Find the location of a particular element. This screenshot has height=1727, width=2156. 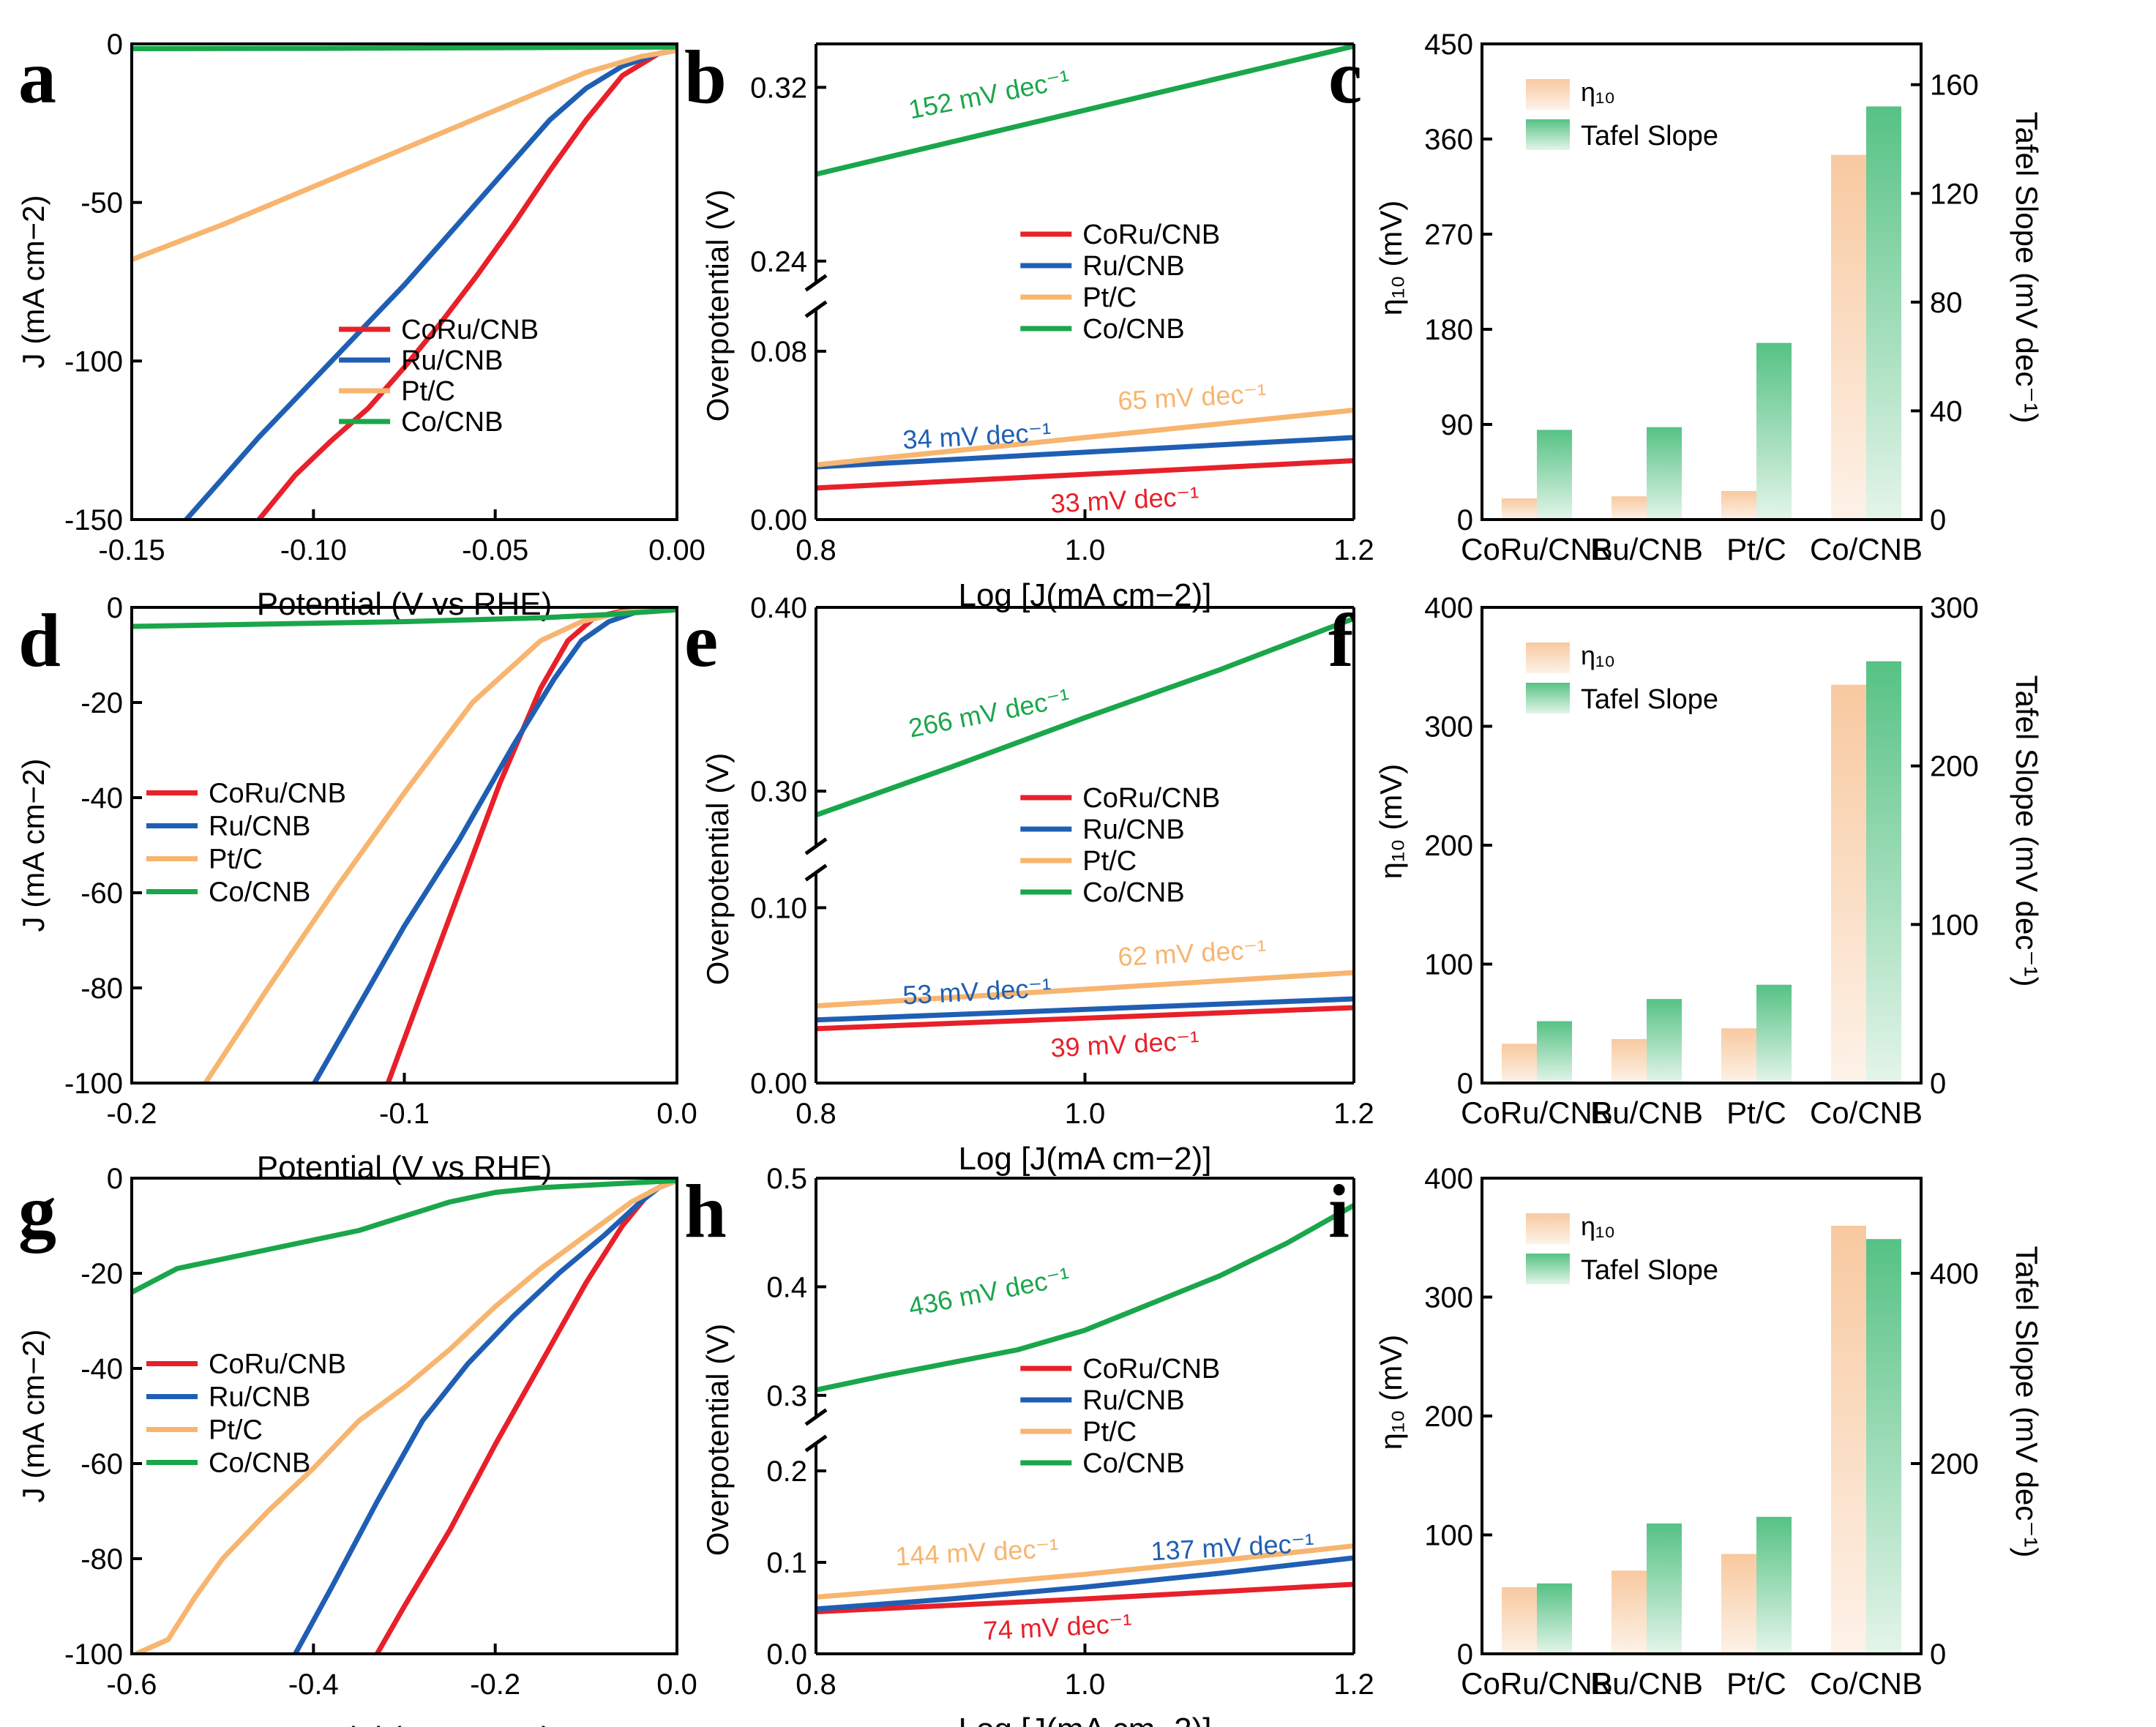

x-category-label: Co/CNB is located at coordinates (1866, 1683).